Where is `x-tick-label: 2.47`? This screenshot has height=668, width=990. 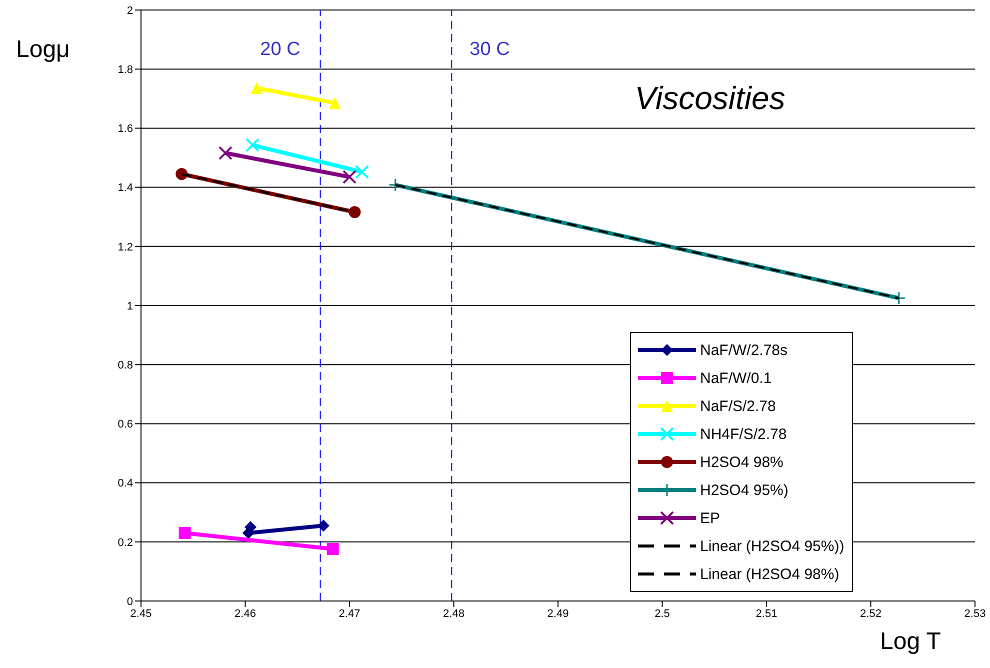
x-tick-label: 2.47 is located at coordinates (349, 614).